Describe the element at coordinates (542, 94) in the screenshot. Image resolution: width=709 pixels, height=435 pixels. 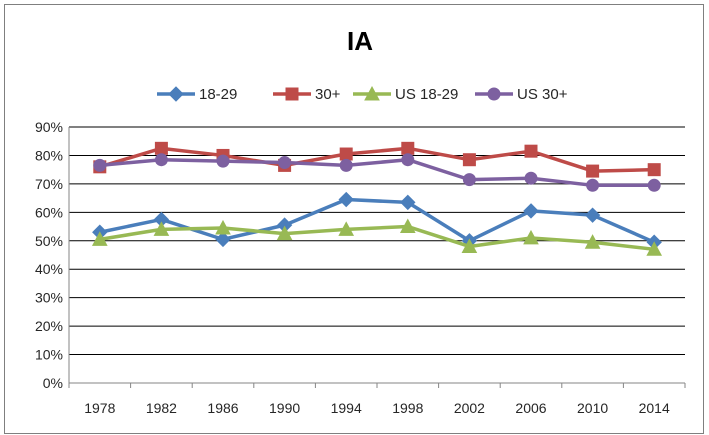
I see `legend-label: US 30+` at that location.